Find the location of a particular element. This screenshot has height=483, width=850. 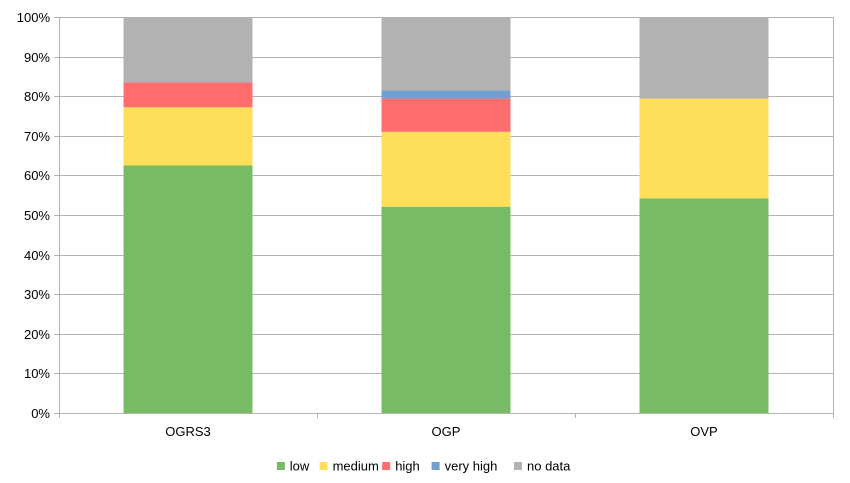

x-tick-label: OGP is located at coordinates (446, 431).